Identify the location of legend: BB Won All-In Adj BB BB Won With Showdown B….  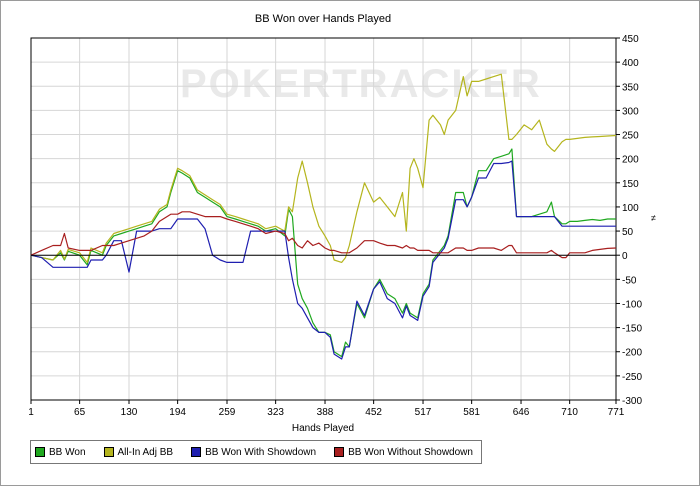
(256, 452).